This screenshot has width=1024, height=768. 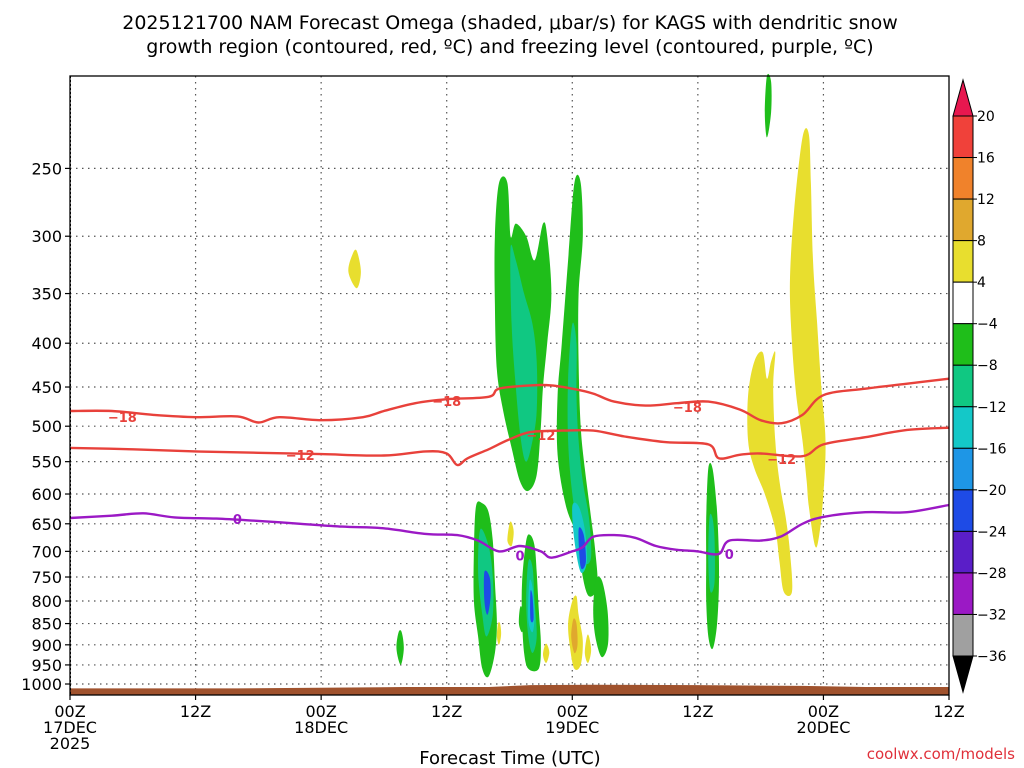 I want to click on x-tick-label-36-0: 12Z, so click(x=446, y=711).